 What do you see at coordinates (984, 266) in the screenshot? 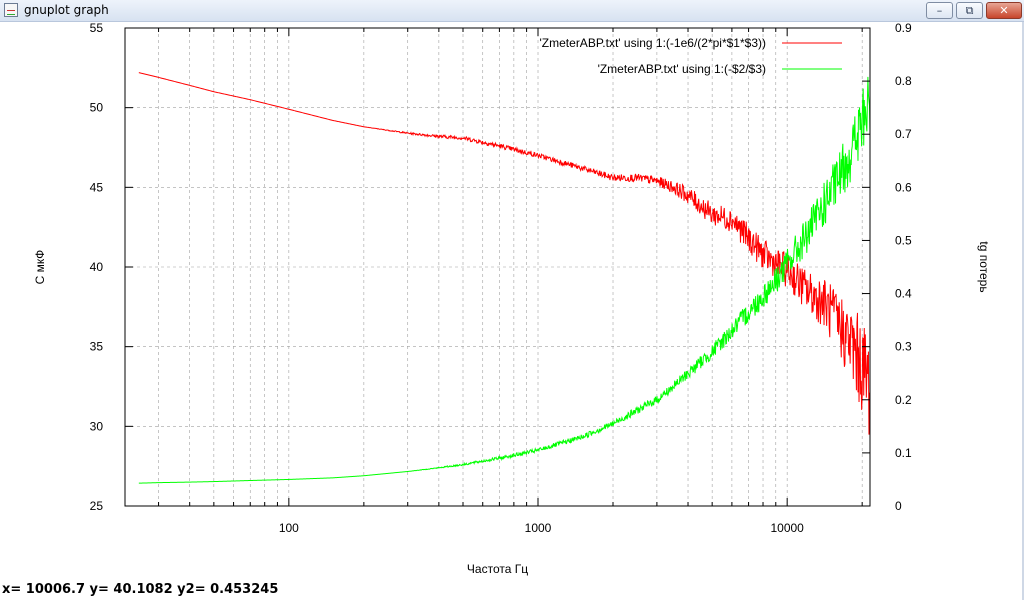
I see `y2-axis-label: tg потерь` at bounding box center [984, 266].